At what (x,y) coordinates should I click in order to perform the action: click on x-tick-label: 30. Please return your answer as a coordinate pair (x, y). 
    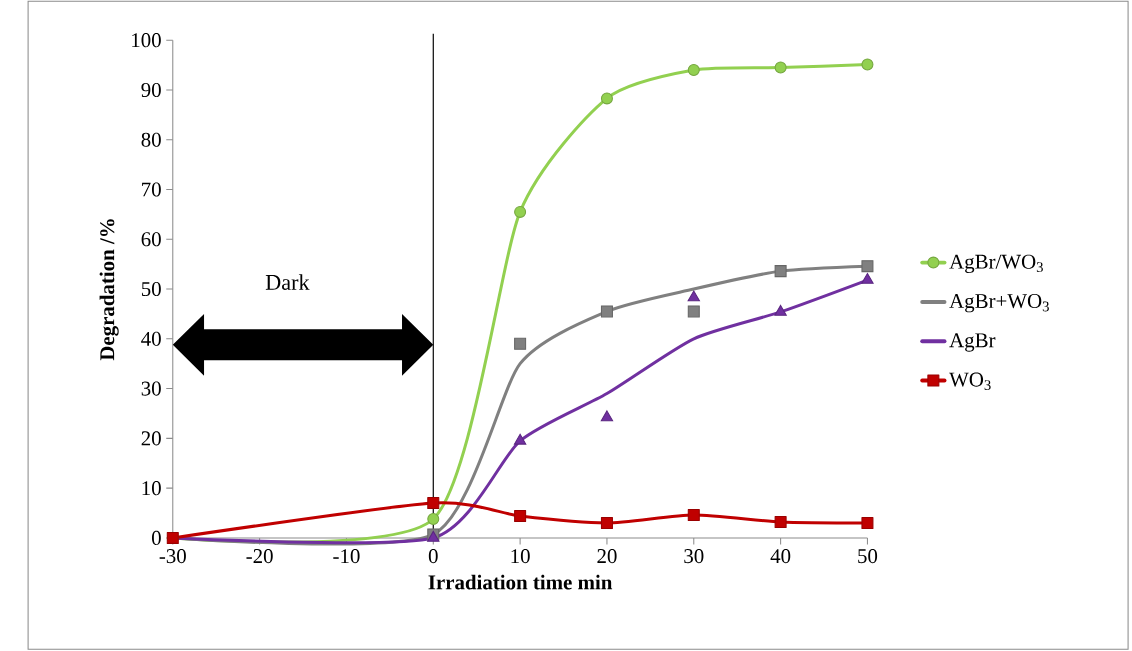
    Looking at the image, I should click on (694, 556).